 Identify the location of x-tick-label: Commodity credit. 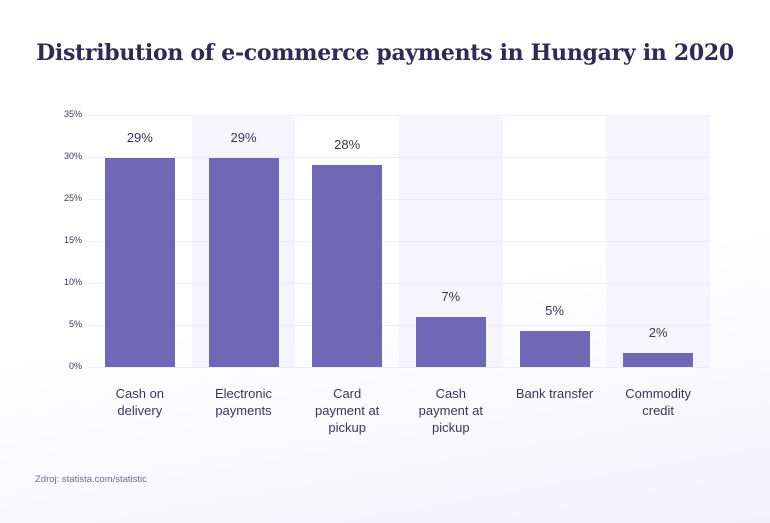
(658, 402).